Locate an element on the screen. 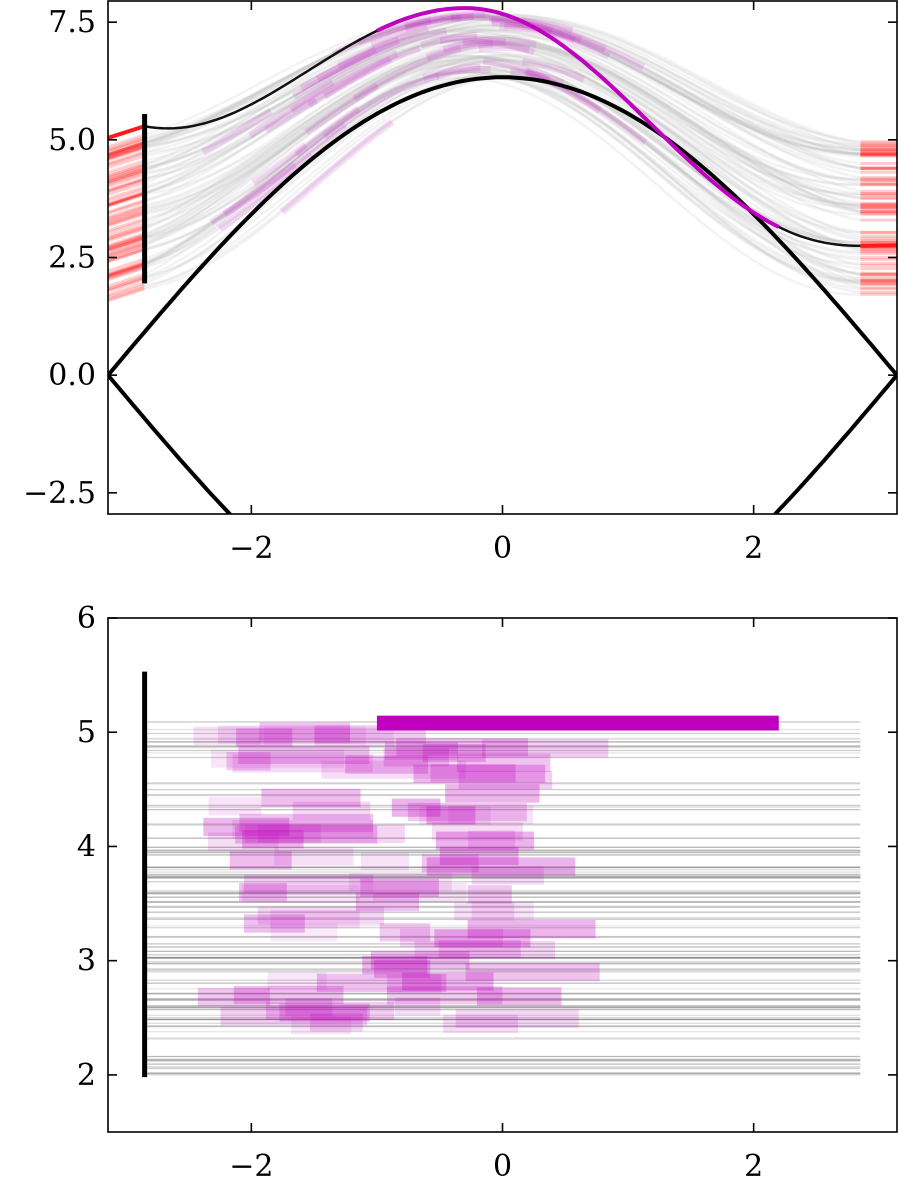 The height and width of the screenshot is (1192, 898). highlight-fragments is located at coordinates (424, 120).